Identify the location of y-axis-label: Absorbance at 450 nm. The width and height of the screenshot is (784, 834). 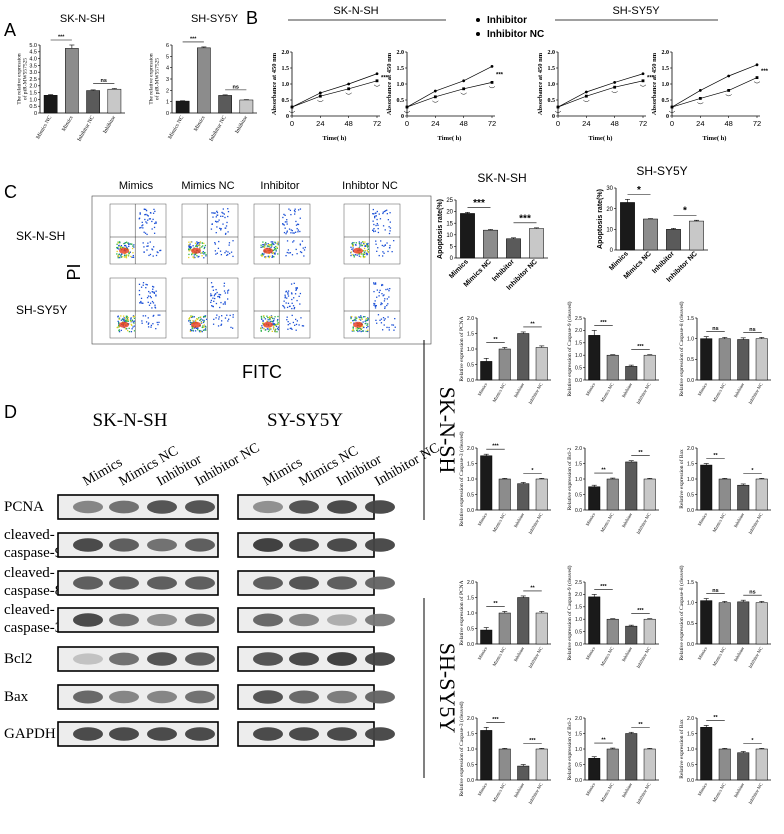
(540, 83).